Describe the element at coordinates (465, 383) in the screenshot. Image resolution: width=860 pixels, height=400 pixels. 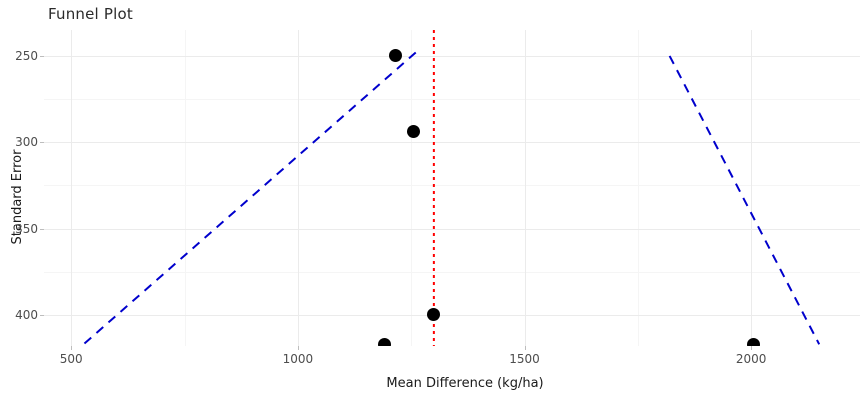
I see `x-axis-title: Mean Difference (kg/ha)` at that location.